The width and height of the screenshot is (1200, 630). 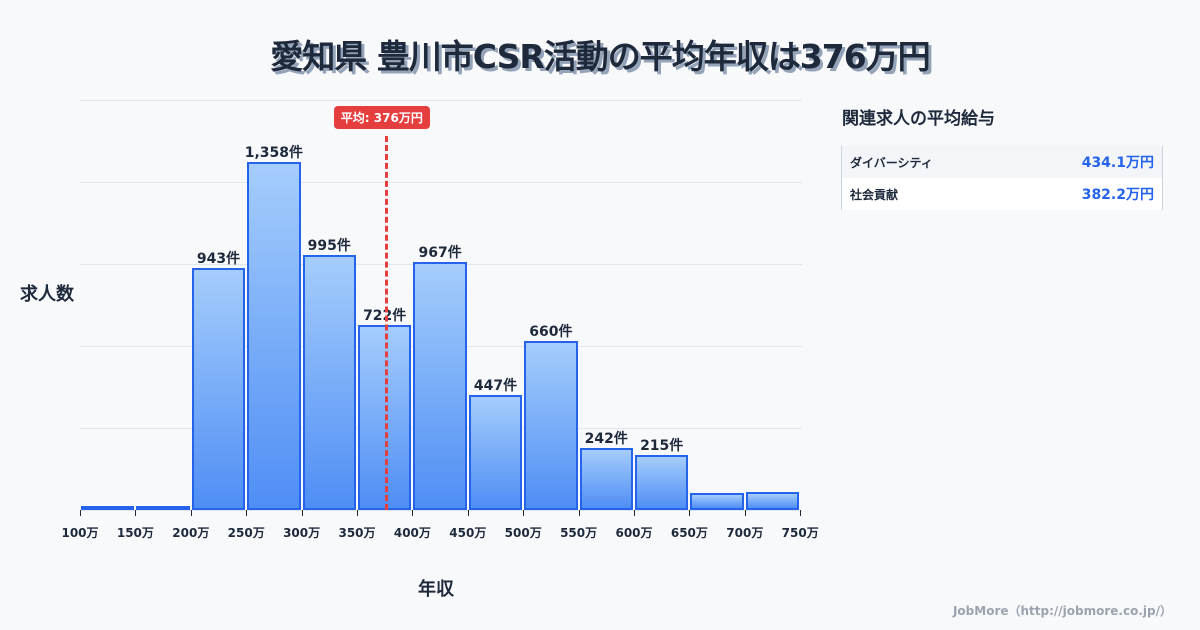 I want to click on chart-title: 愛知県 豊川市CSR活動の平均年収は376万円, so click(x=600, y=56).